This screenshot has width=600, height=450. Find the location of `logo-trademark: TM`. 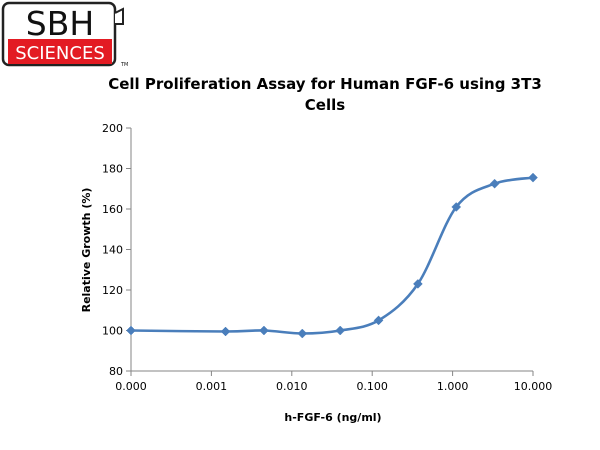

logo-trademark: TM is located at coordinates (124, 65).